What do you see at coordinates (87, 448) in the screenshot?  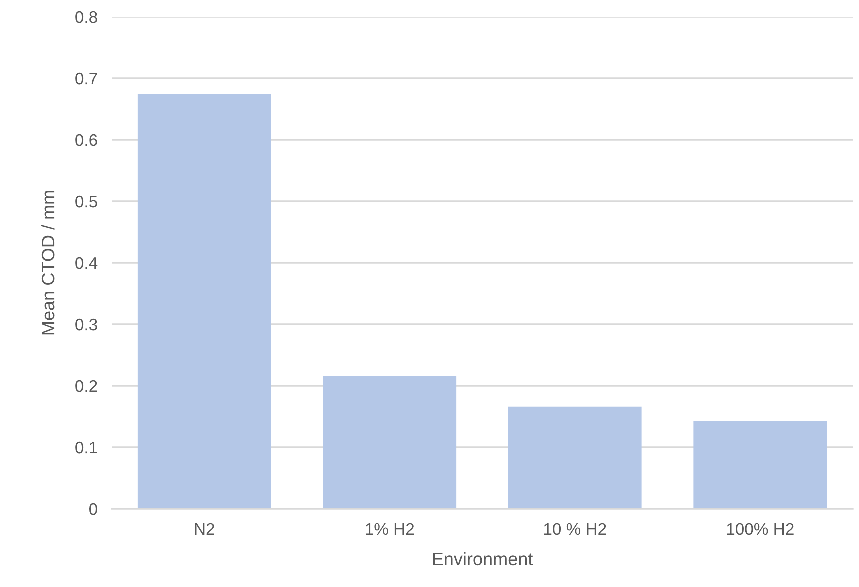 I see `y-tick-label: 0.1` at bounding box center [87, 448].